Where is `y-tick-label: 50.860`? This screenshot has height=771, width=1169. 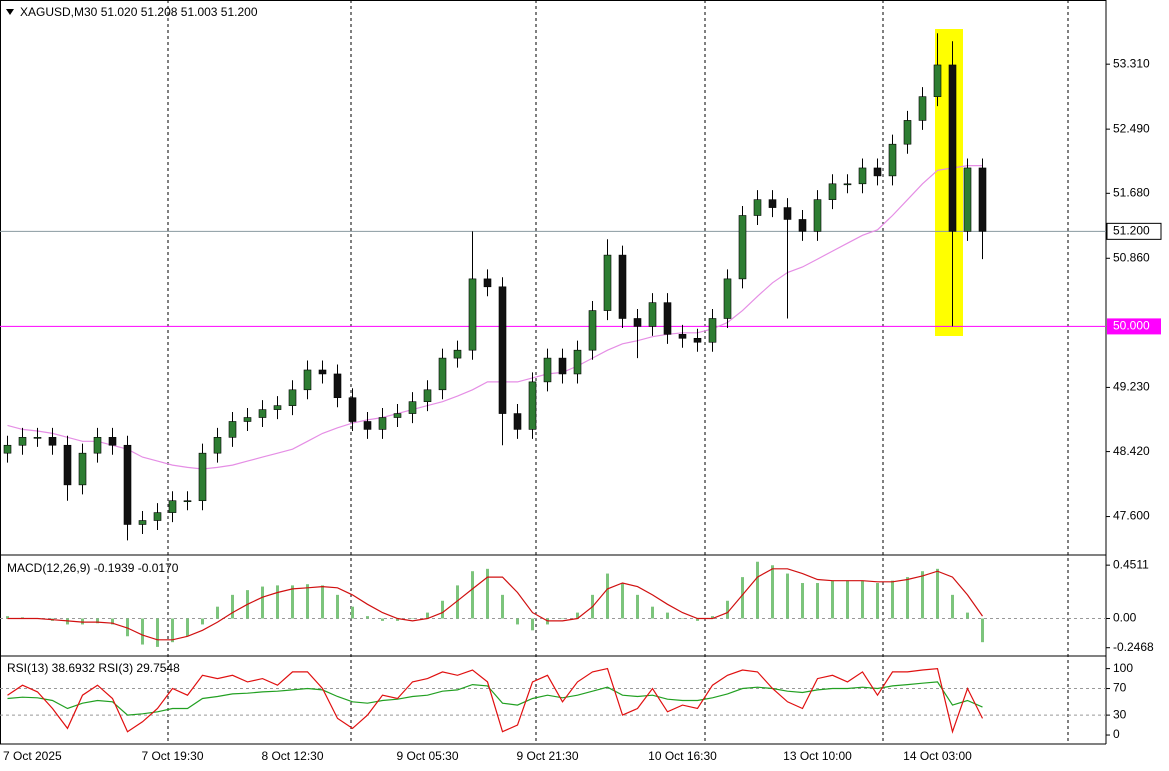
y-tick-label: 50.860 is located at coordinates (1131, 257).